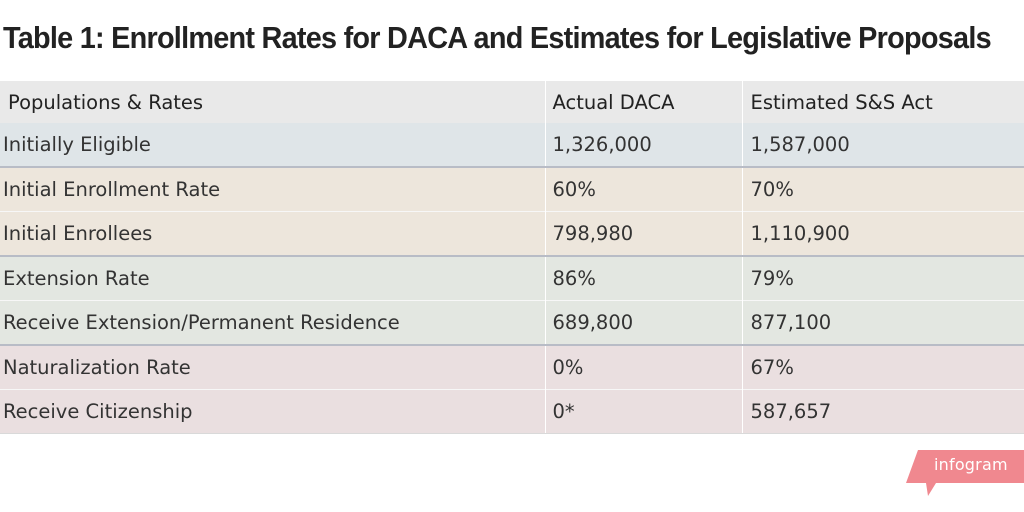 The width and height of the screenshot is (1024, 512). I want to click on actual-daca-value: 798,980, so click(644, 233).